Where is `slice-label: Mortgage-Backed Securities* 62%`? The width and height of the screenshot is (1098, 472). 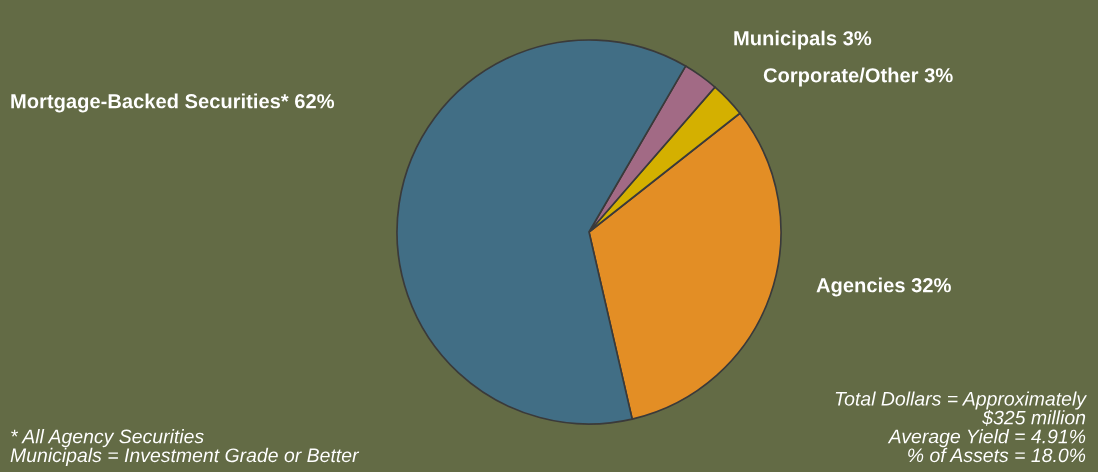
slice-label: Mortgage-Backed Securities* 62% is located at coordinates (173, 103).